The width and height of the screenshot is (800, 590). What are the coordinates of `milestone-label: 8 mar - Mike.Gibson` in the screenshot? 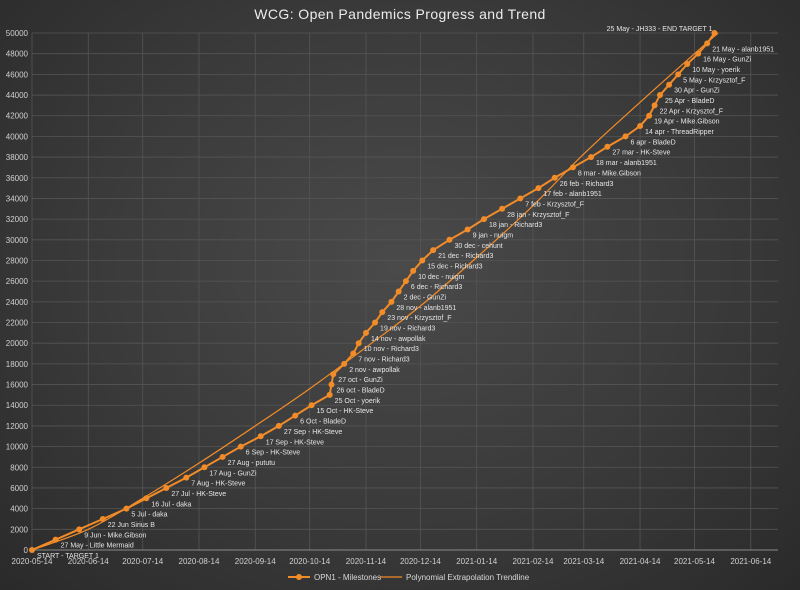 It's located at (609, 173).